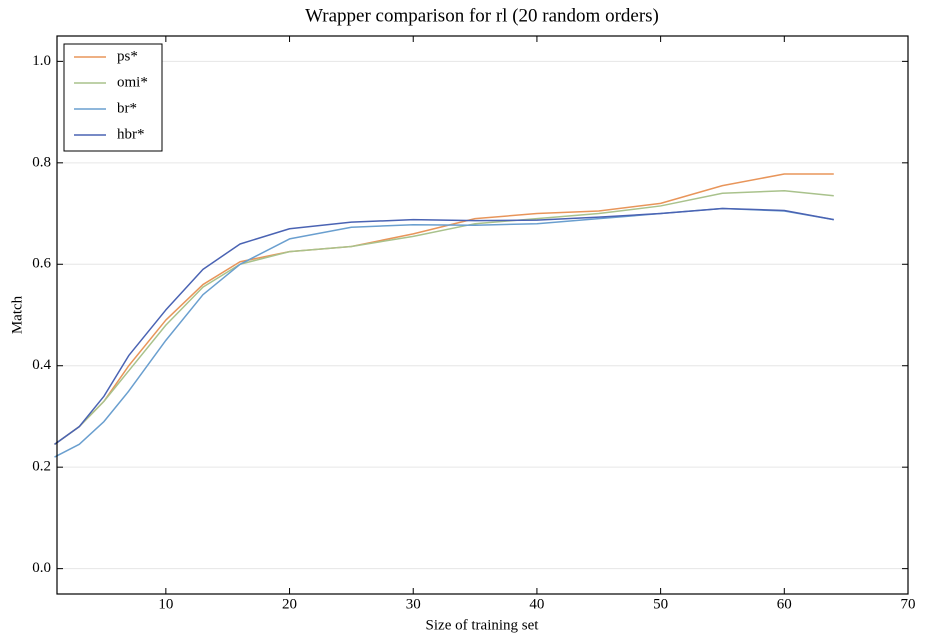 The image size is (926, 644). What do you see at coordinates (536, 604) in the screenshot?
I see `x-tick-label: 40` at bounding box center [536, 604].